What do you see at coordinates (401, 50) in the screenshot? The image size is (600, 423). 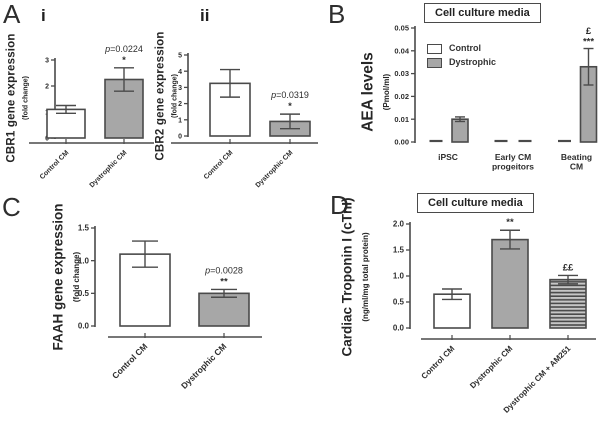 I see `y-tick-label: 0.04` at bounding box center [401, 50].